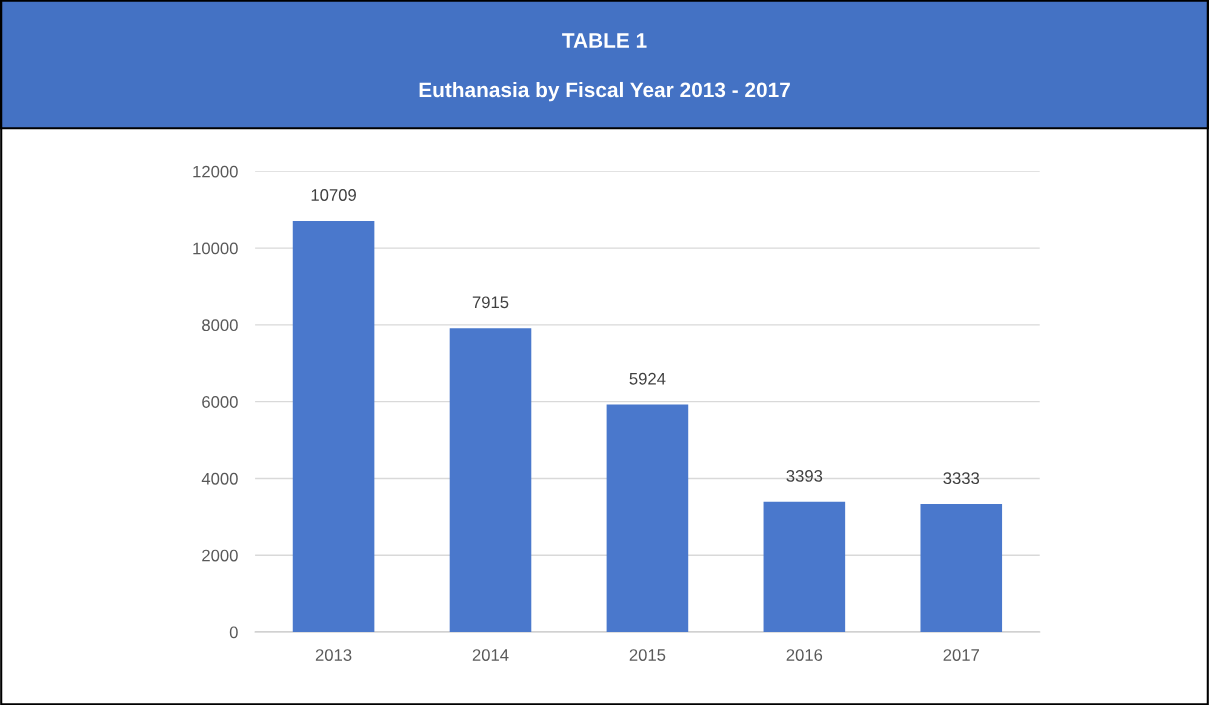 This screenshot has height=705, width=1209. What do you see at coordinates (604, 91) in the screenshot?
I see `chart-subtitle: Euthanasia by Fiscal Year 2013 - 2017` at bounding box center [604, 91].